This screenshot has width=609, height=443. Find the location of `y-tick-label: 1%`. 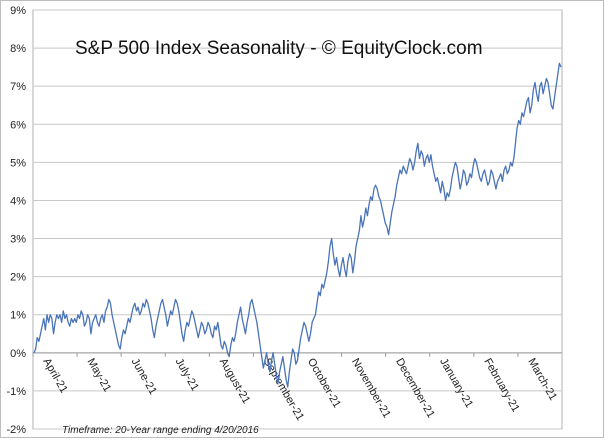

y-tick-label: 1% is located at coordinates (18, 316).